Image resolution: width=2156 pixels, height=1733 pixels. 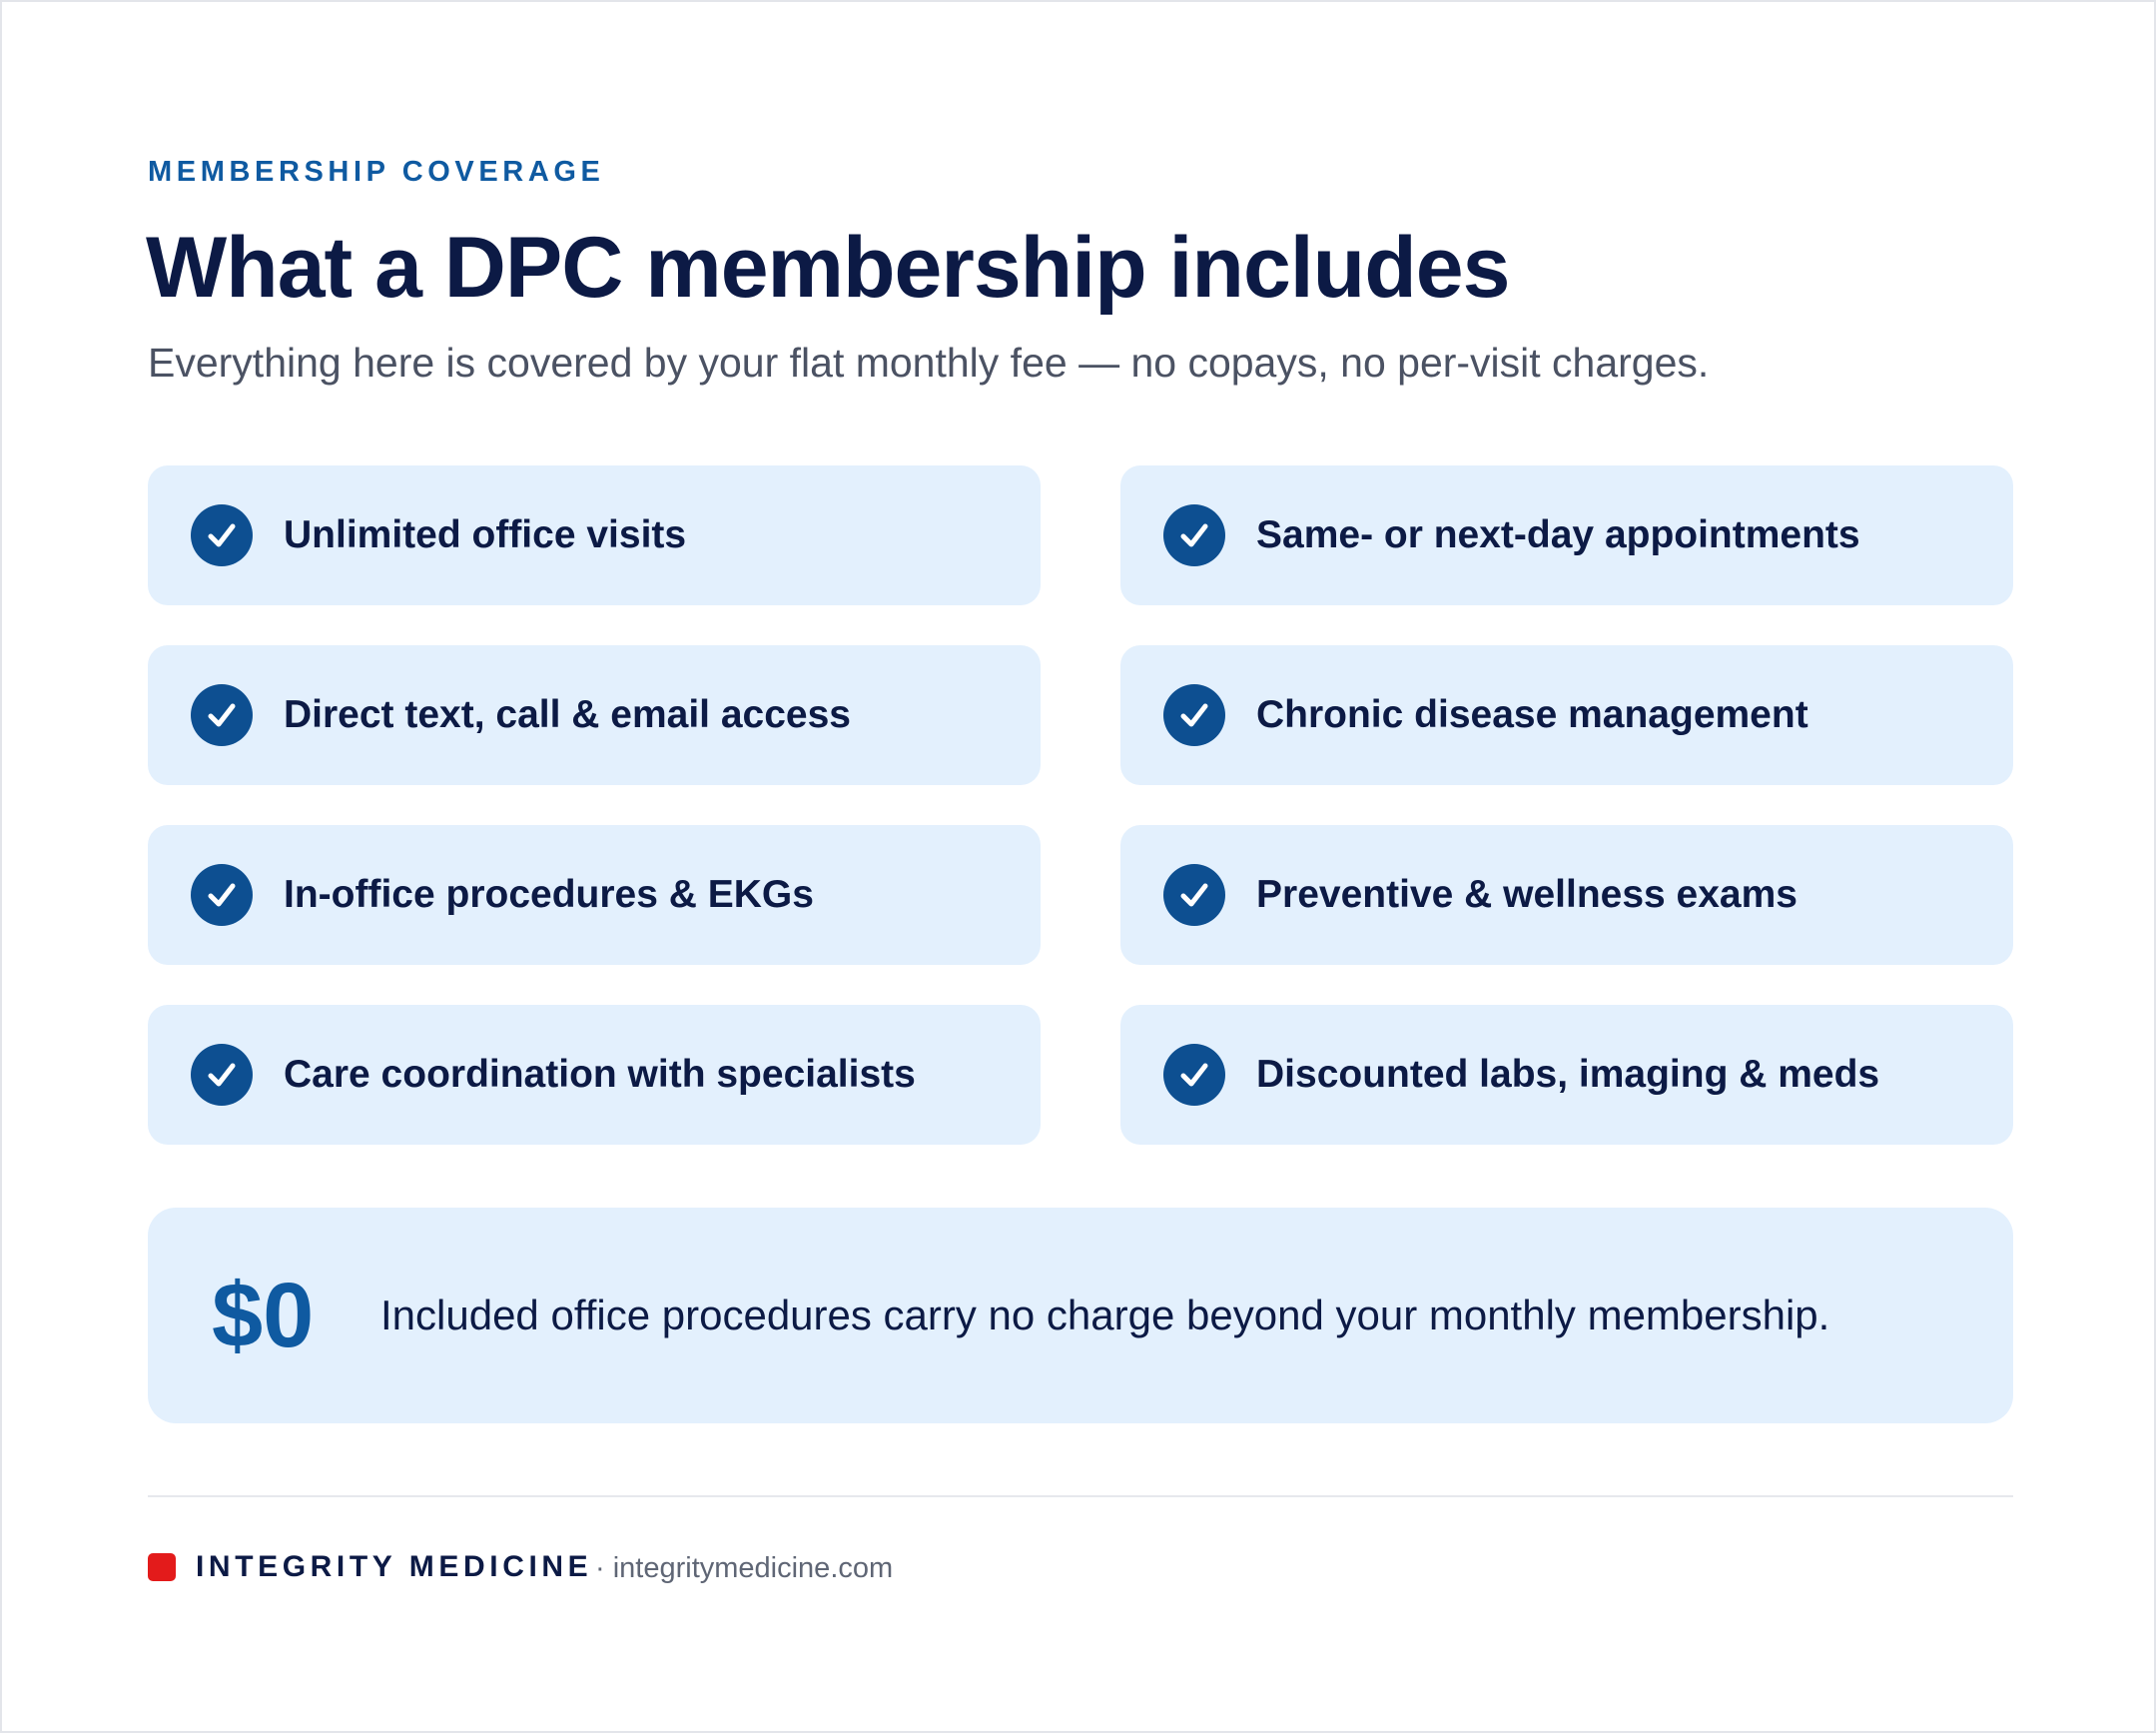 What do you see at coordinates (600, 1074) in the screenshot?
I see `feature-label: Care coordination with specialists` at bounding box center [600, 1074].